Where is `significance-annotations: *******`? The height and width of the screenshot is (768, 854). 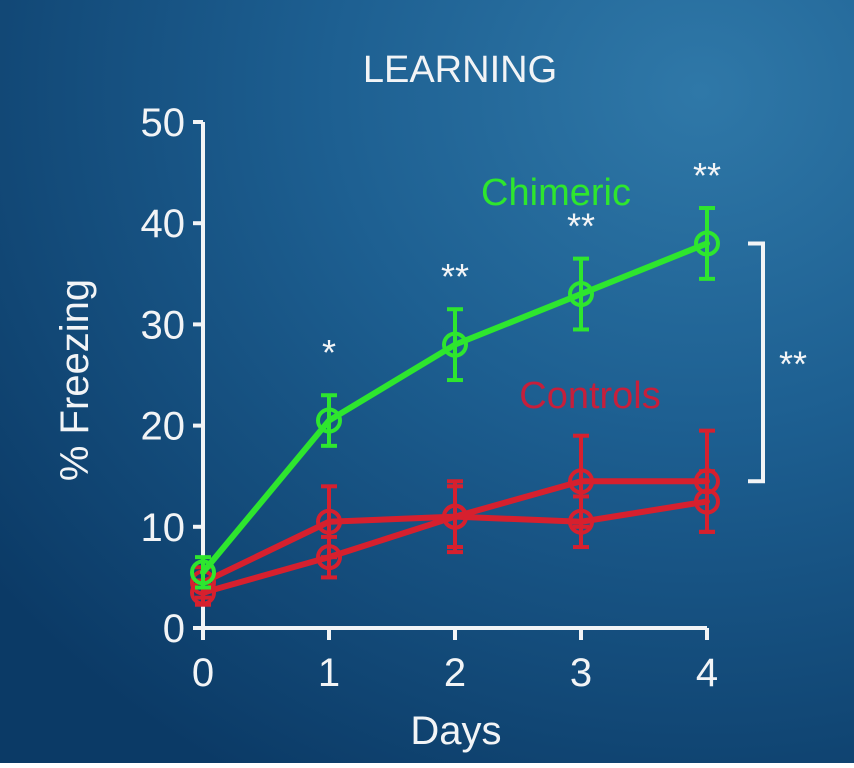
significance-annotations: ******* is located at coordinates (521, 264).